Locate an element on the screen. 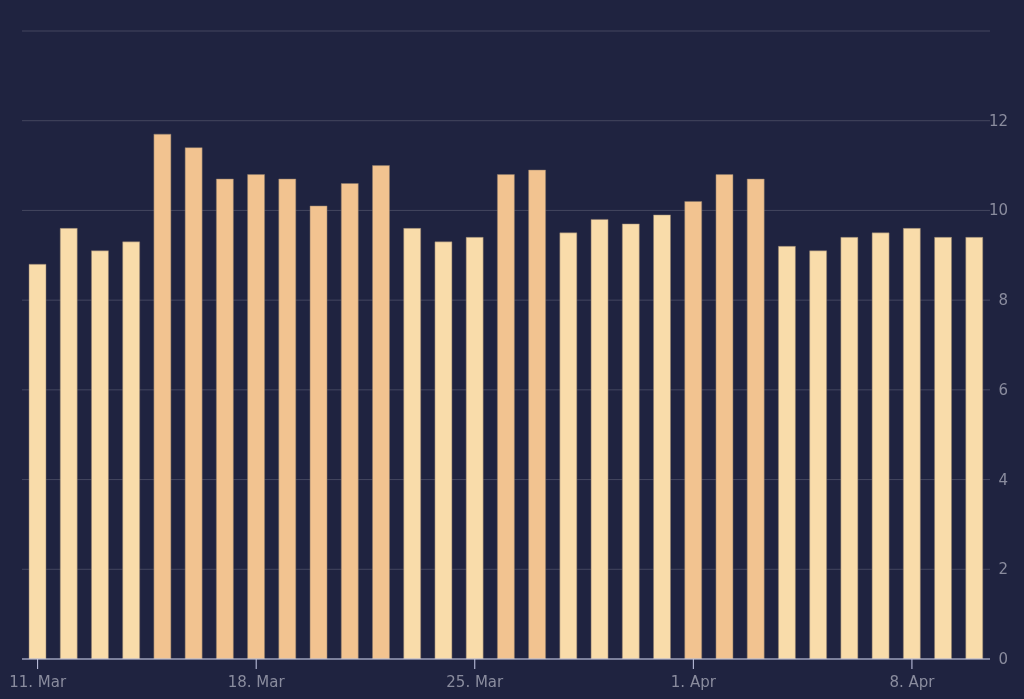  x-tick-label: 18. Mar is located at coordinates (256, 682).